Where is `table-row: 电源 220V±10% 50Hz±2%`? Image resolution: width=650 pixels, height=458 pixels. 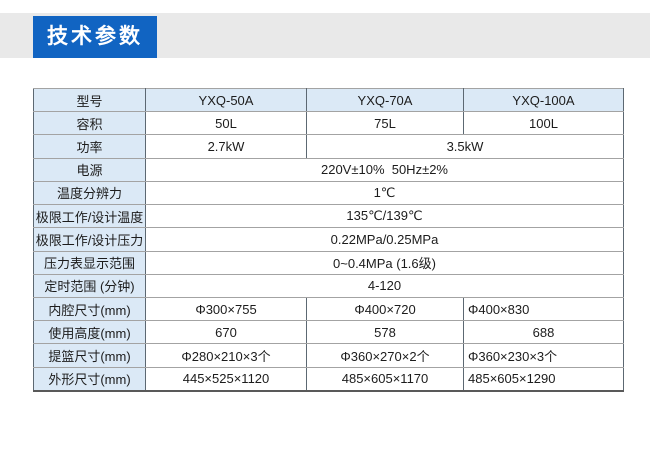 table-row: 电源 220V±10% 50Hz±2% is located at coordinates (328, 169).